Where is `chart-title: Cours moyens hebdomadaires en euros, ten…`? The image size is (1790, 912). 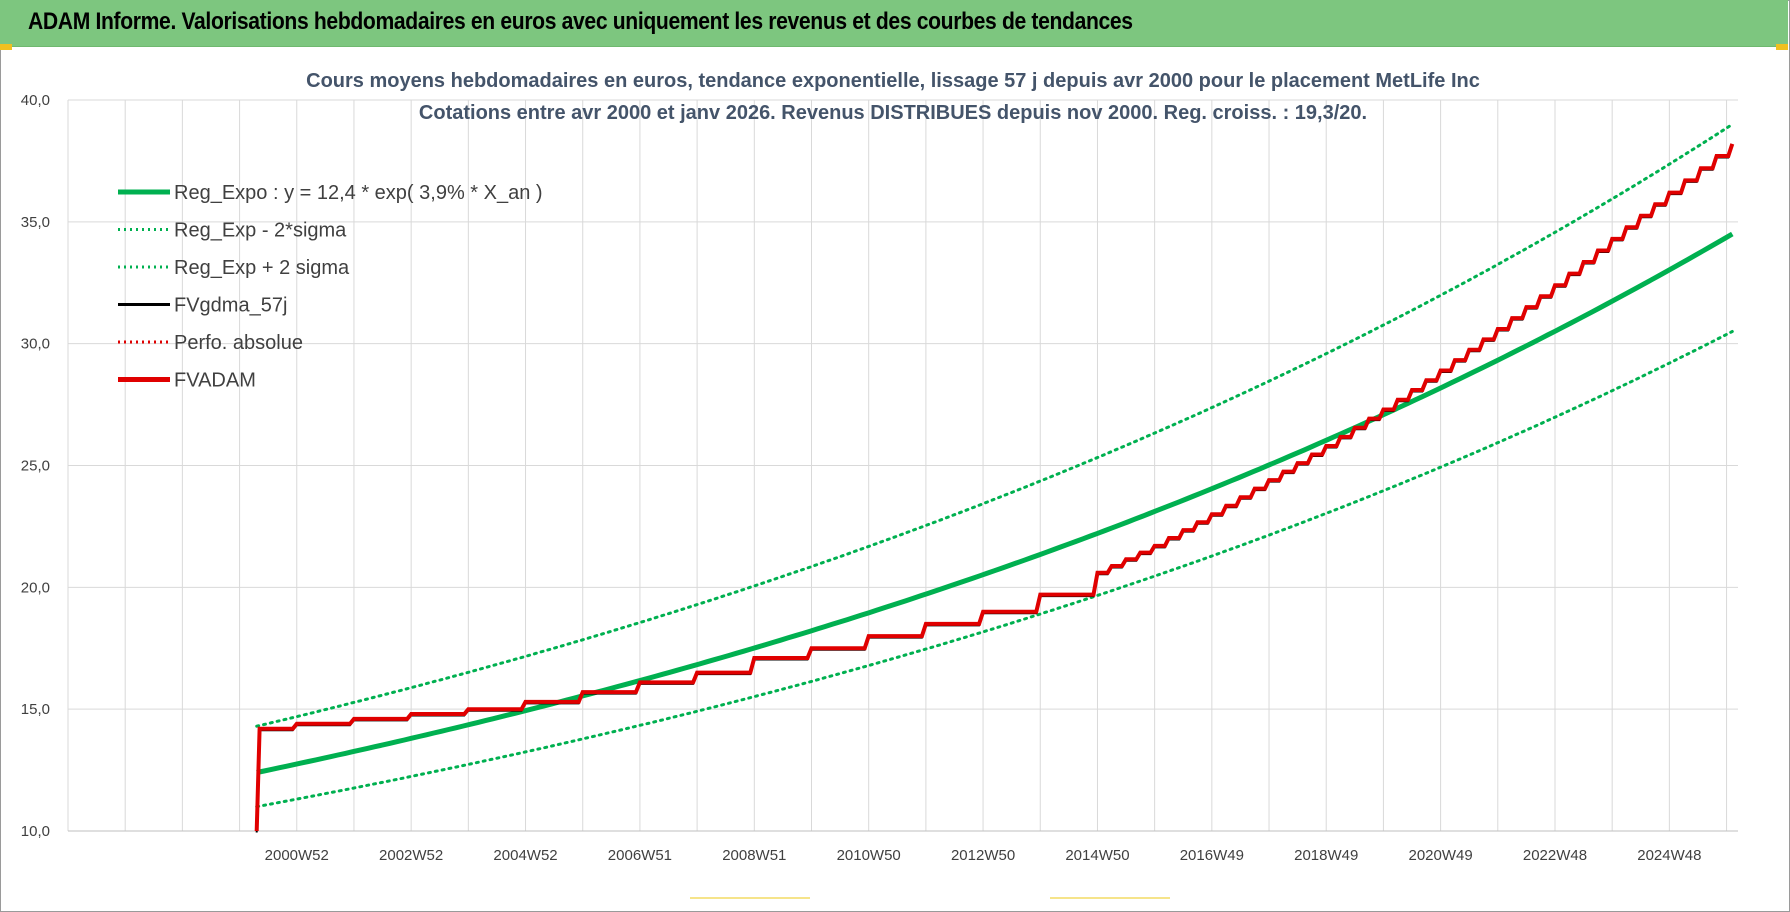
chart-title: Cours moyens hebdomadaires en euros, ten… is located at coordinates (893, 81).